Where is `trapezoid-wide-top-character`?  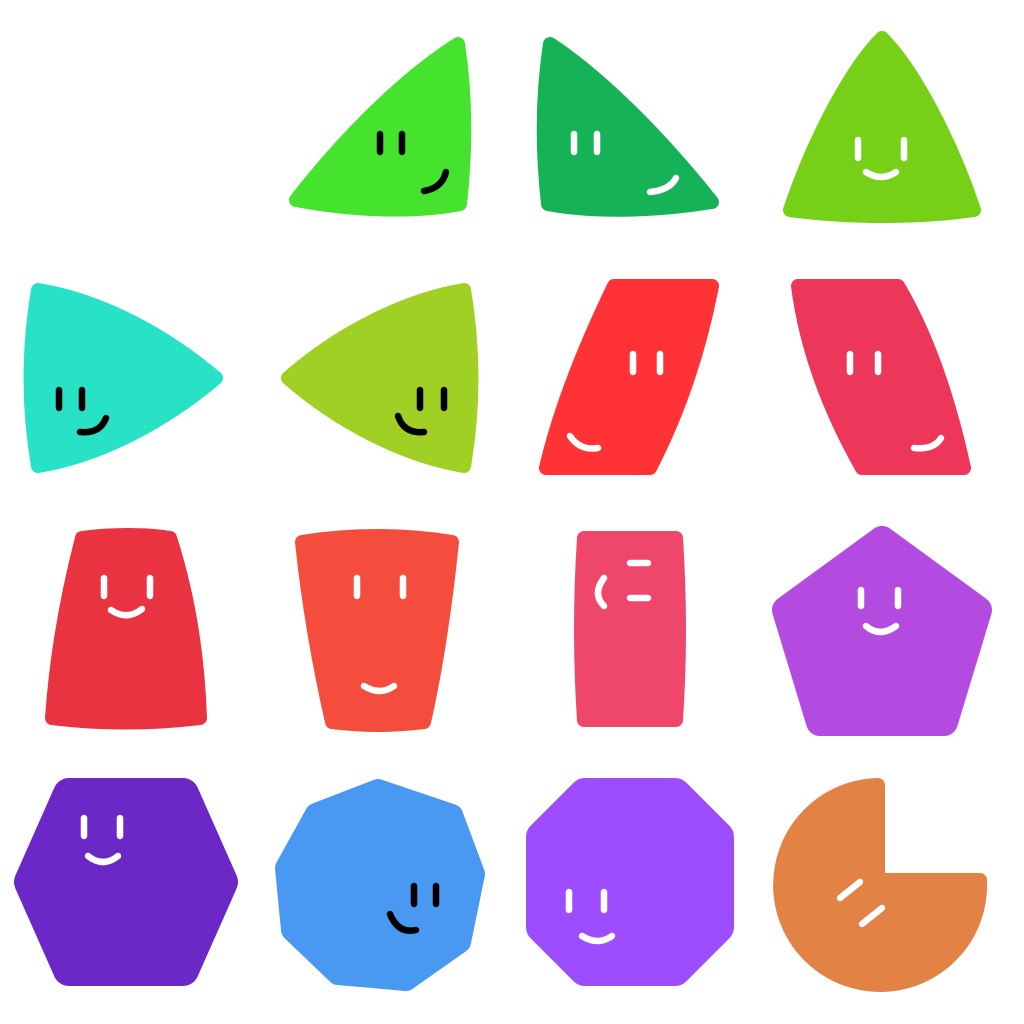 trapezoid-wide-top-character is located at coordinates (377, 630).